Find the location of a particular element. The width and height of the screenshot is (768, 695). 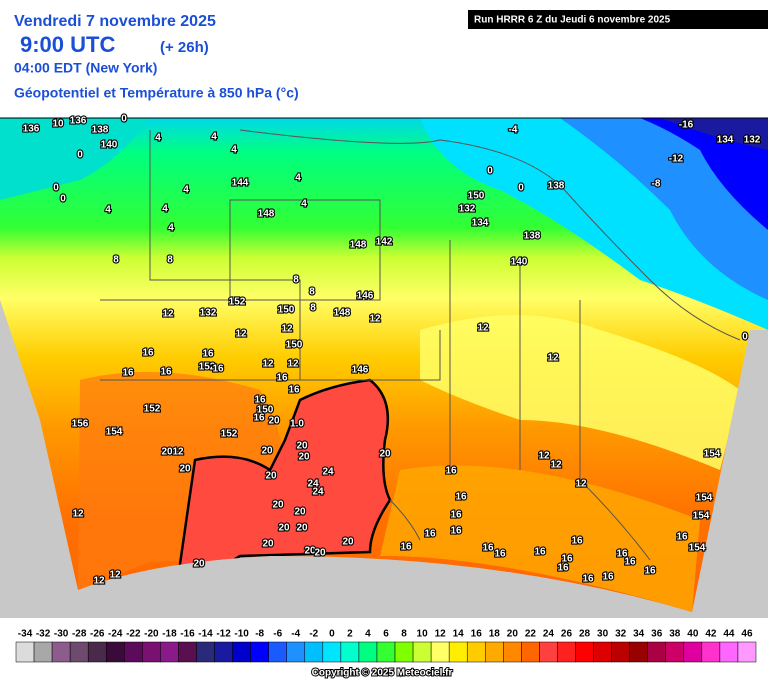

colorbar-label: -20 is located at coordinates (151, 634).